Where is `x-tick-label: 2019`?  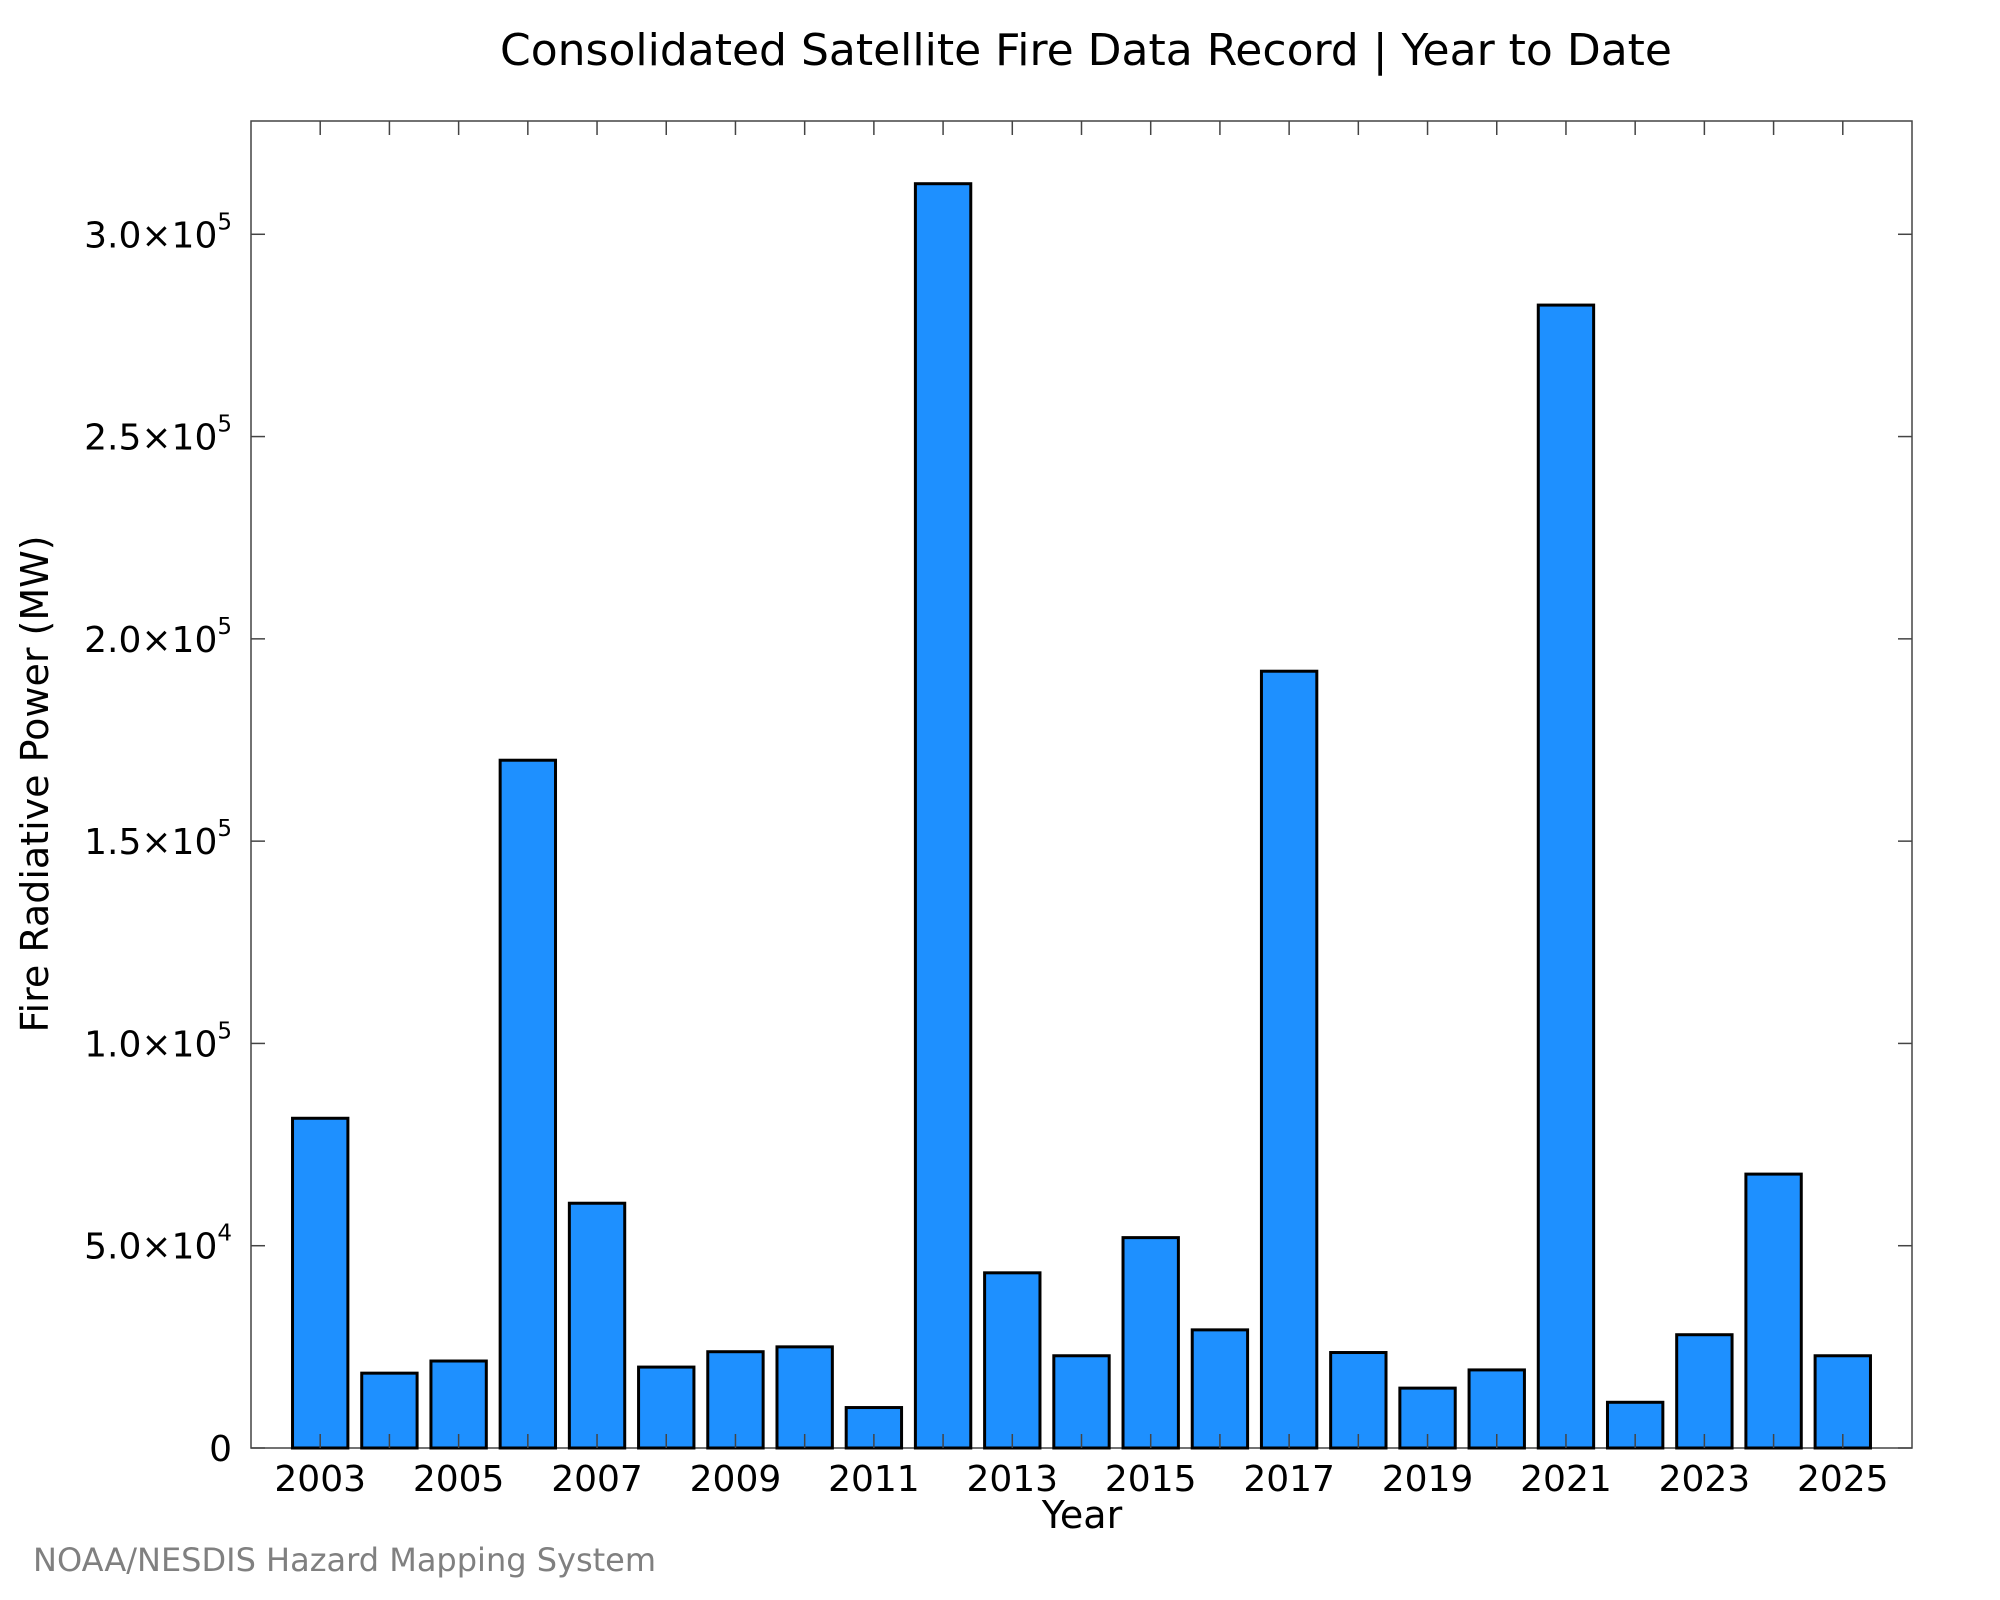
x-tick-label: 2019 is located at coordinates (1428, 1479).